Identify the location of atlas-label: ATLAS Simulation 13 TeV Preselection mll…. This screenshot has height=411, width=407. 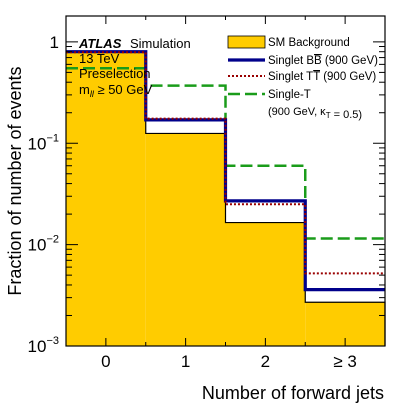
(134, 67).